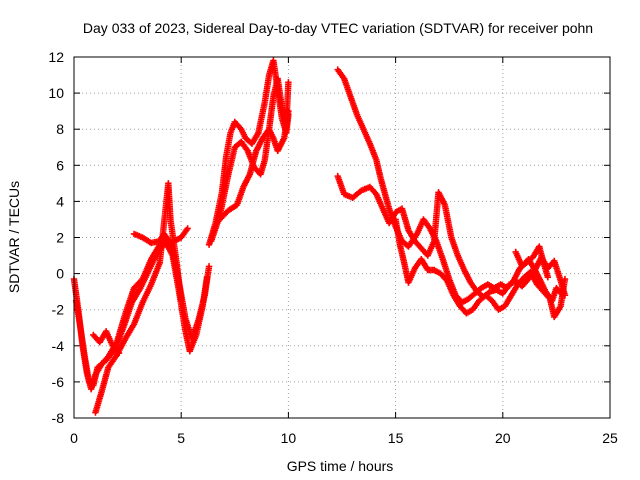  I want to click on x-tick-label: 10, so click(289, 438).